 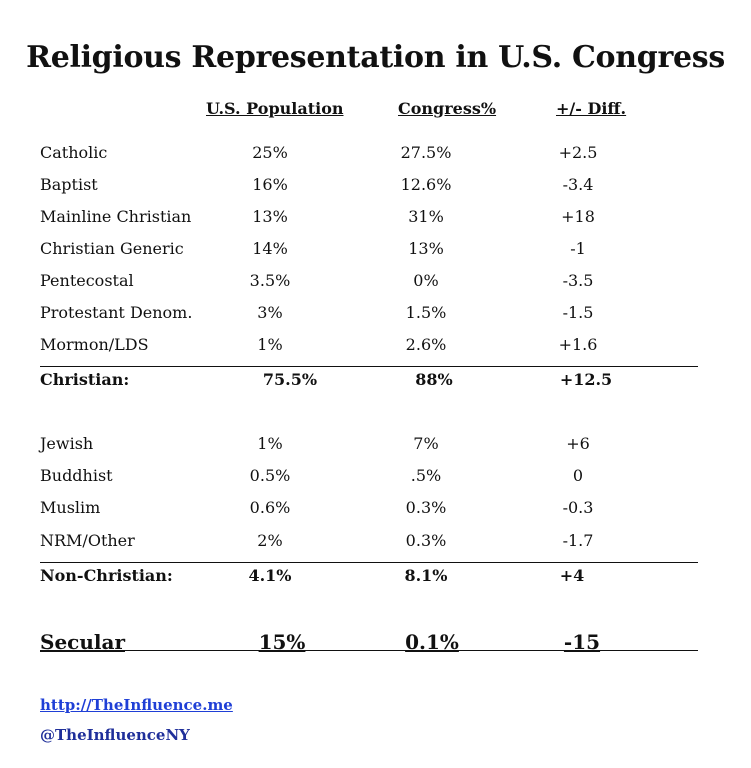 What do you see at coordinates (115, 735) in the screenshot?
I see `twitter-handle: @TheInfluenceNY` at bounding box center [115, 735].